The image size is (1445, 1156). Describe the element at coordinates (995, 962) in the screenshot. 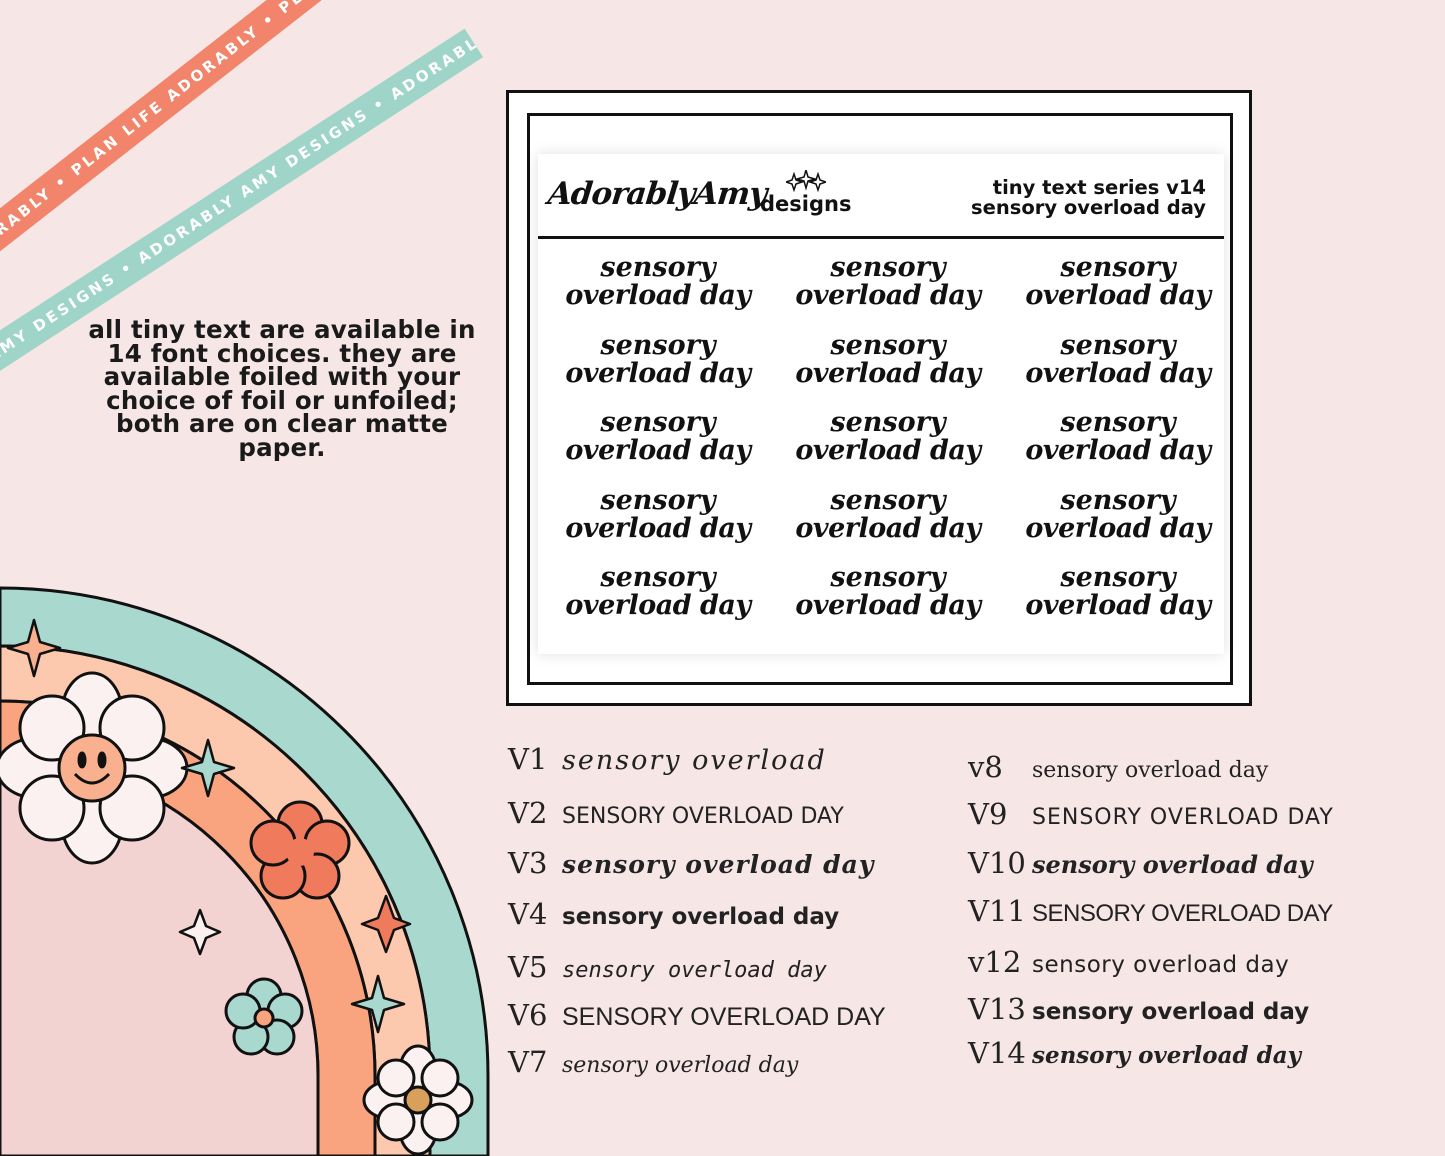

I see `font-version-label: v12` at that location.